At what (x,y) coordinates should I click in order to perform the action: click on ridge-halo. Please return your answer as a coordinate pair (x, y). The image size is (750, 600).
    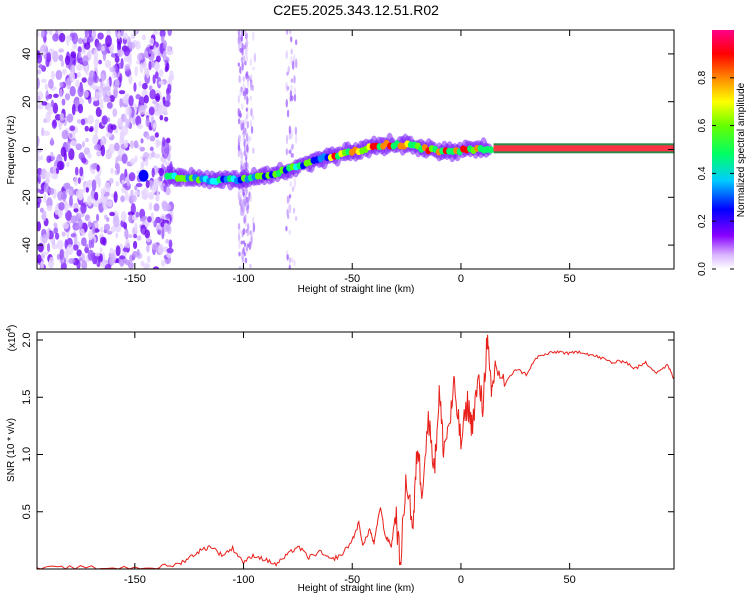
    Looking at the image, I should click on (165, 149).